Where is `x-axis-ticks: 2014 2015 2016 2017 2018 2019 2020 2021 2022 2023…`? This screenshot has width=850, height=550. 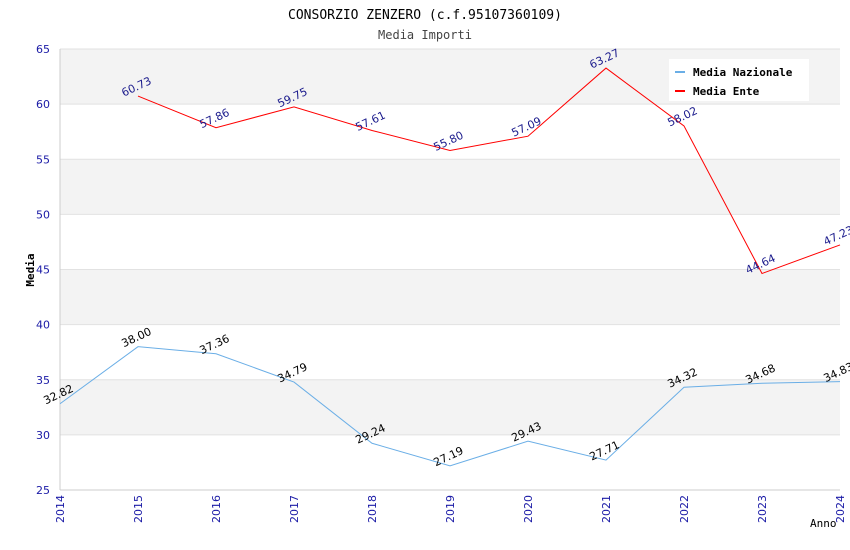
x-axis-ticks: 2014 2015 2016 2017 2018 2019 2020 2021 2022 2023… is located at coordinates (450, 509).